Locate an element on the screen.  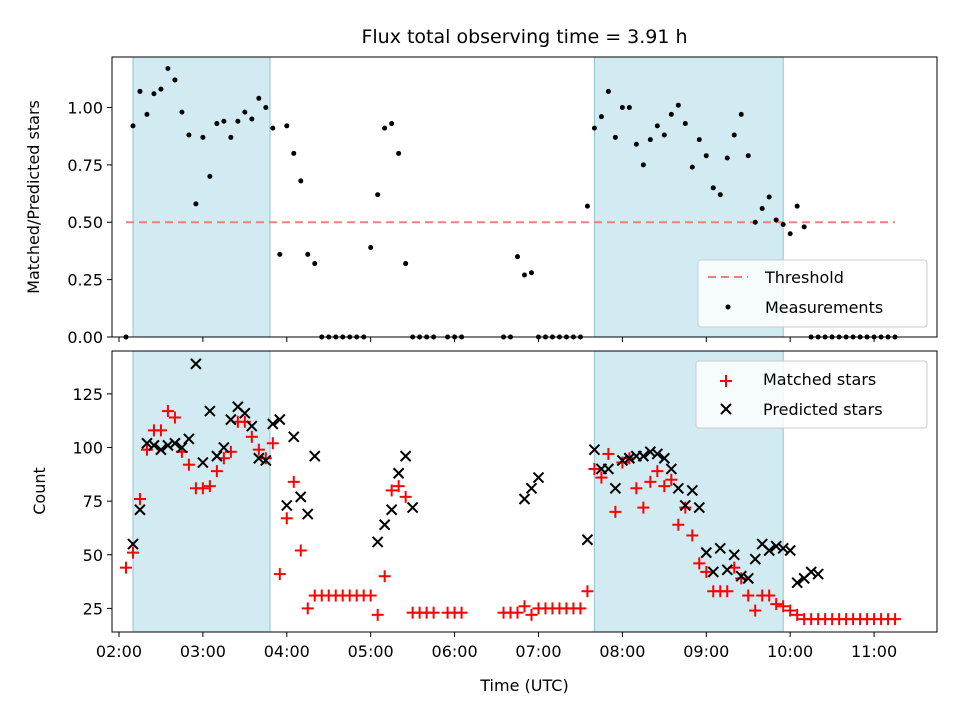
legend-matched-swatch is located at coordinates (726, 381).